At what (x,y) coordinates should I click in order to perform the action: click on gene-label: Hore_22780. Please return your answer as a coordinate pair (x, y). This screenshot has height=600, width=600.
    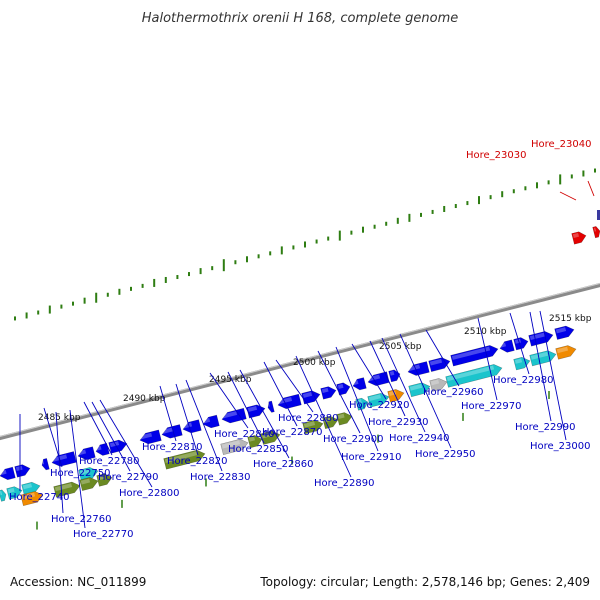
    Looking at the image, I should click on (109, 461).